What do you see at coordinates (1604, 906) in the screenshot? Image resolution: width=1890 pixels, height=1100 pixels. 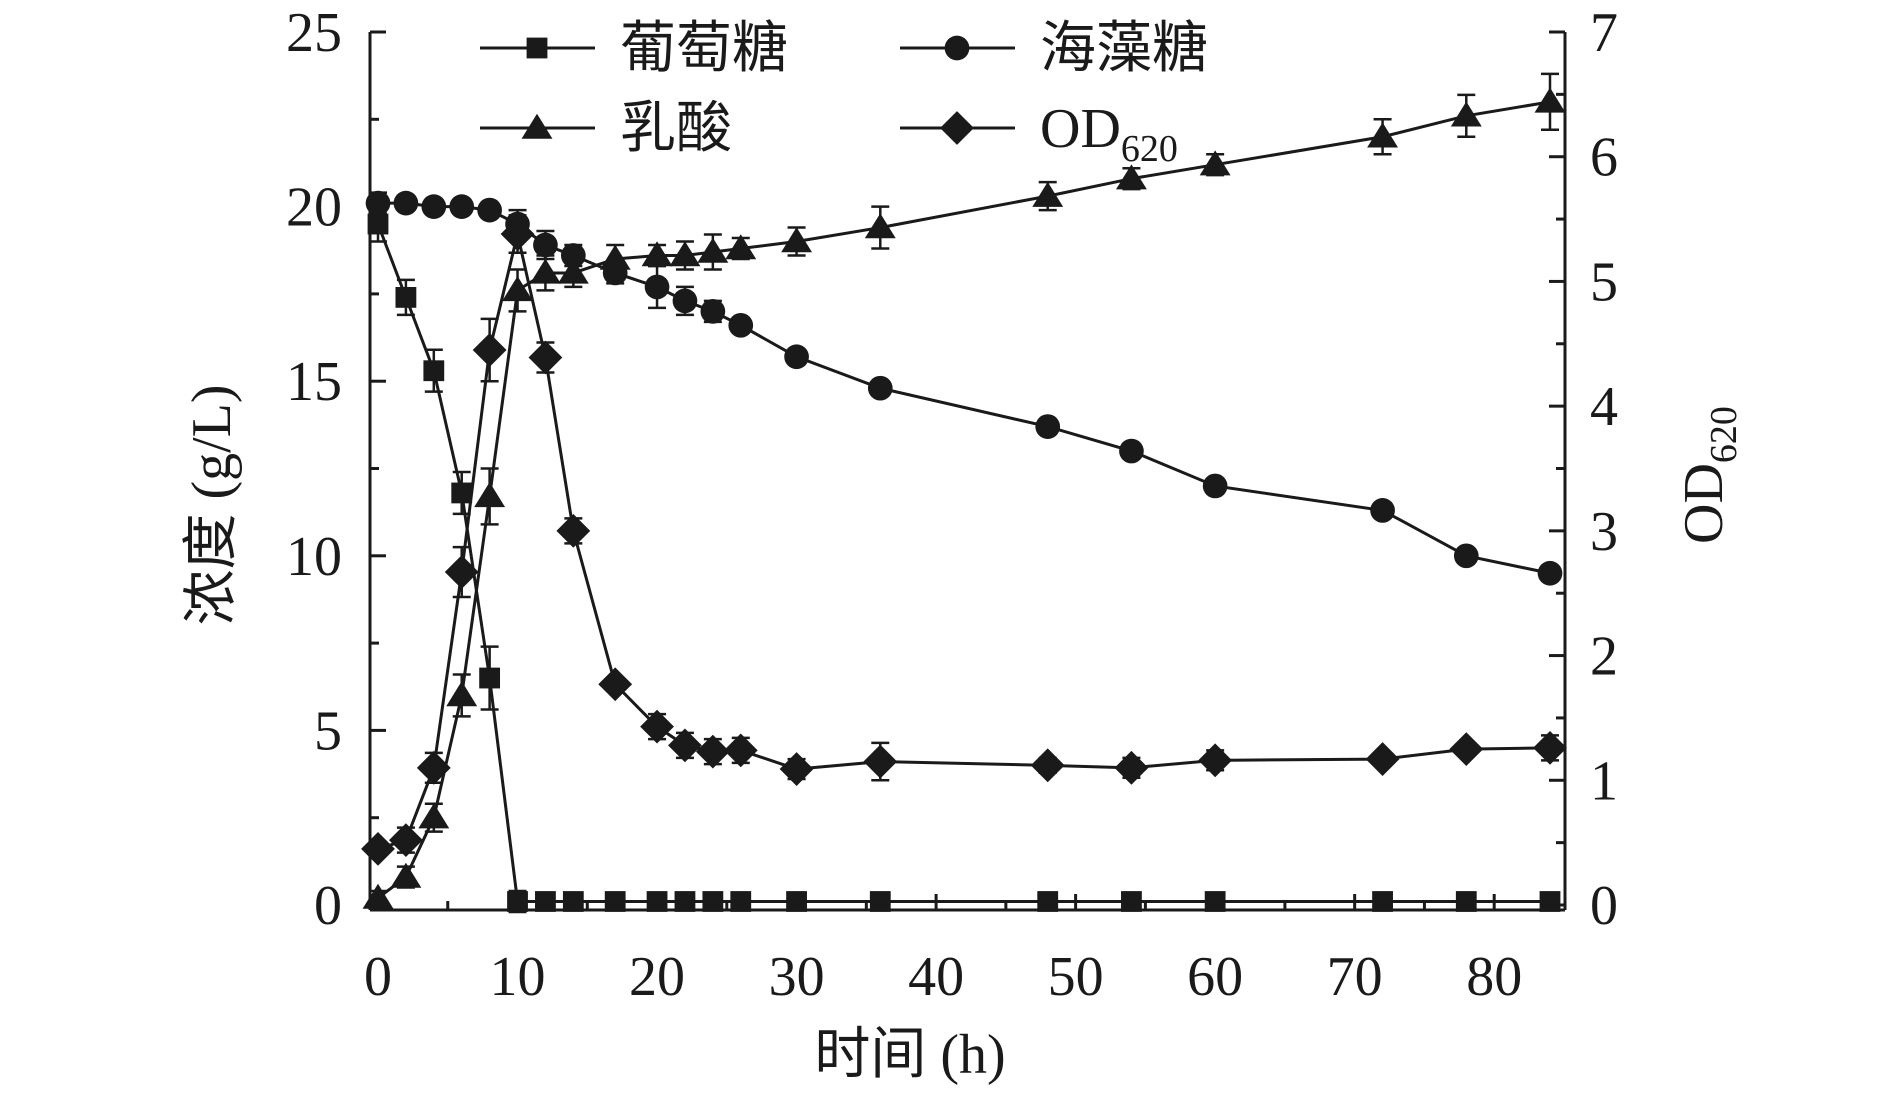 I see `y2-tick-label: 0` at bounding box center [1604, 906].